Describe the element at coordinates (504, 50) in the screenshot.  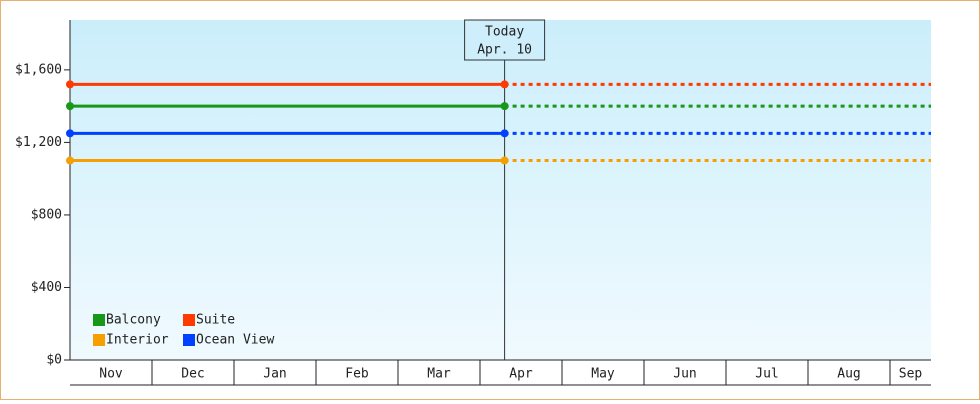
I see `today-date: Apr. 10` at that location.